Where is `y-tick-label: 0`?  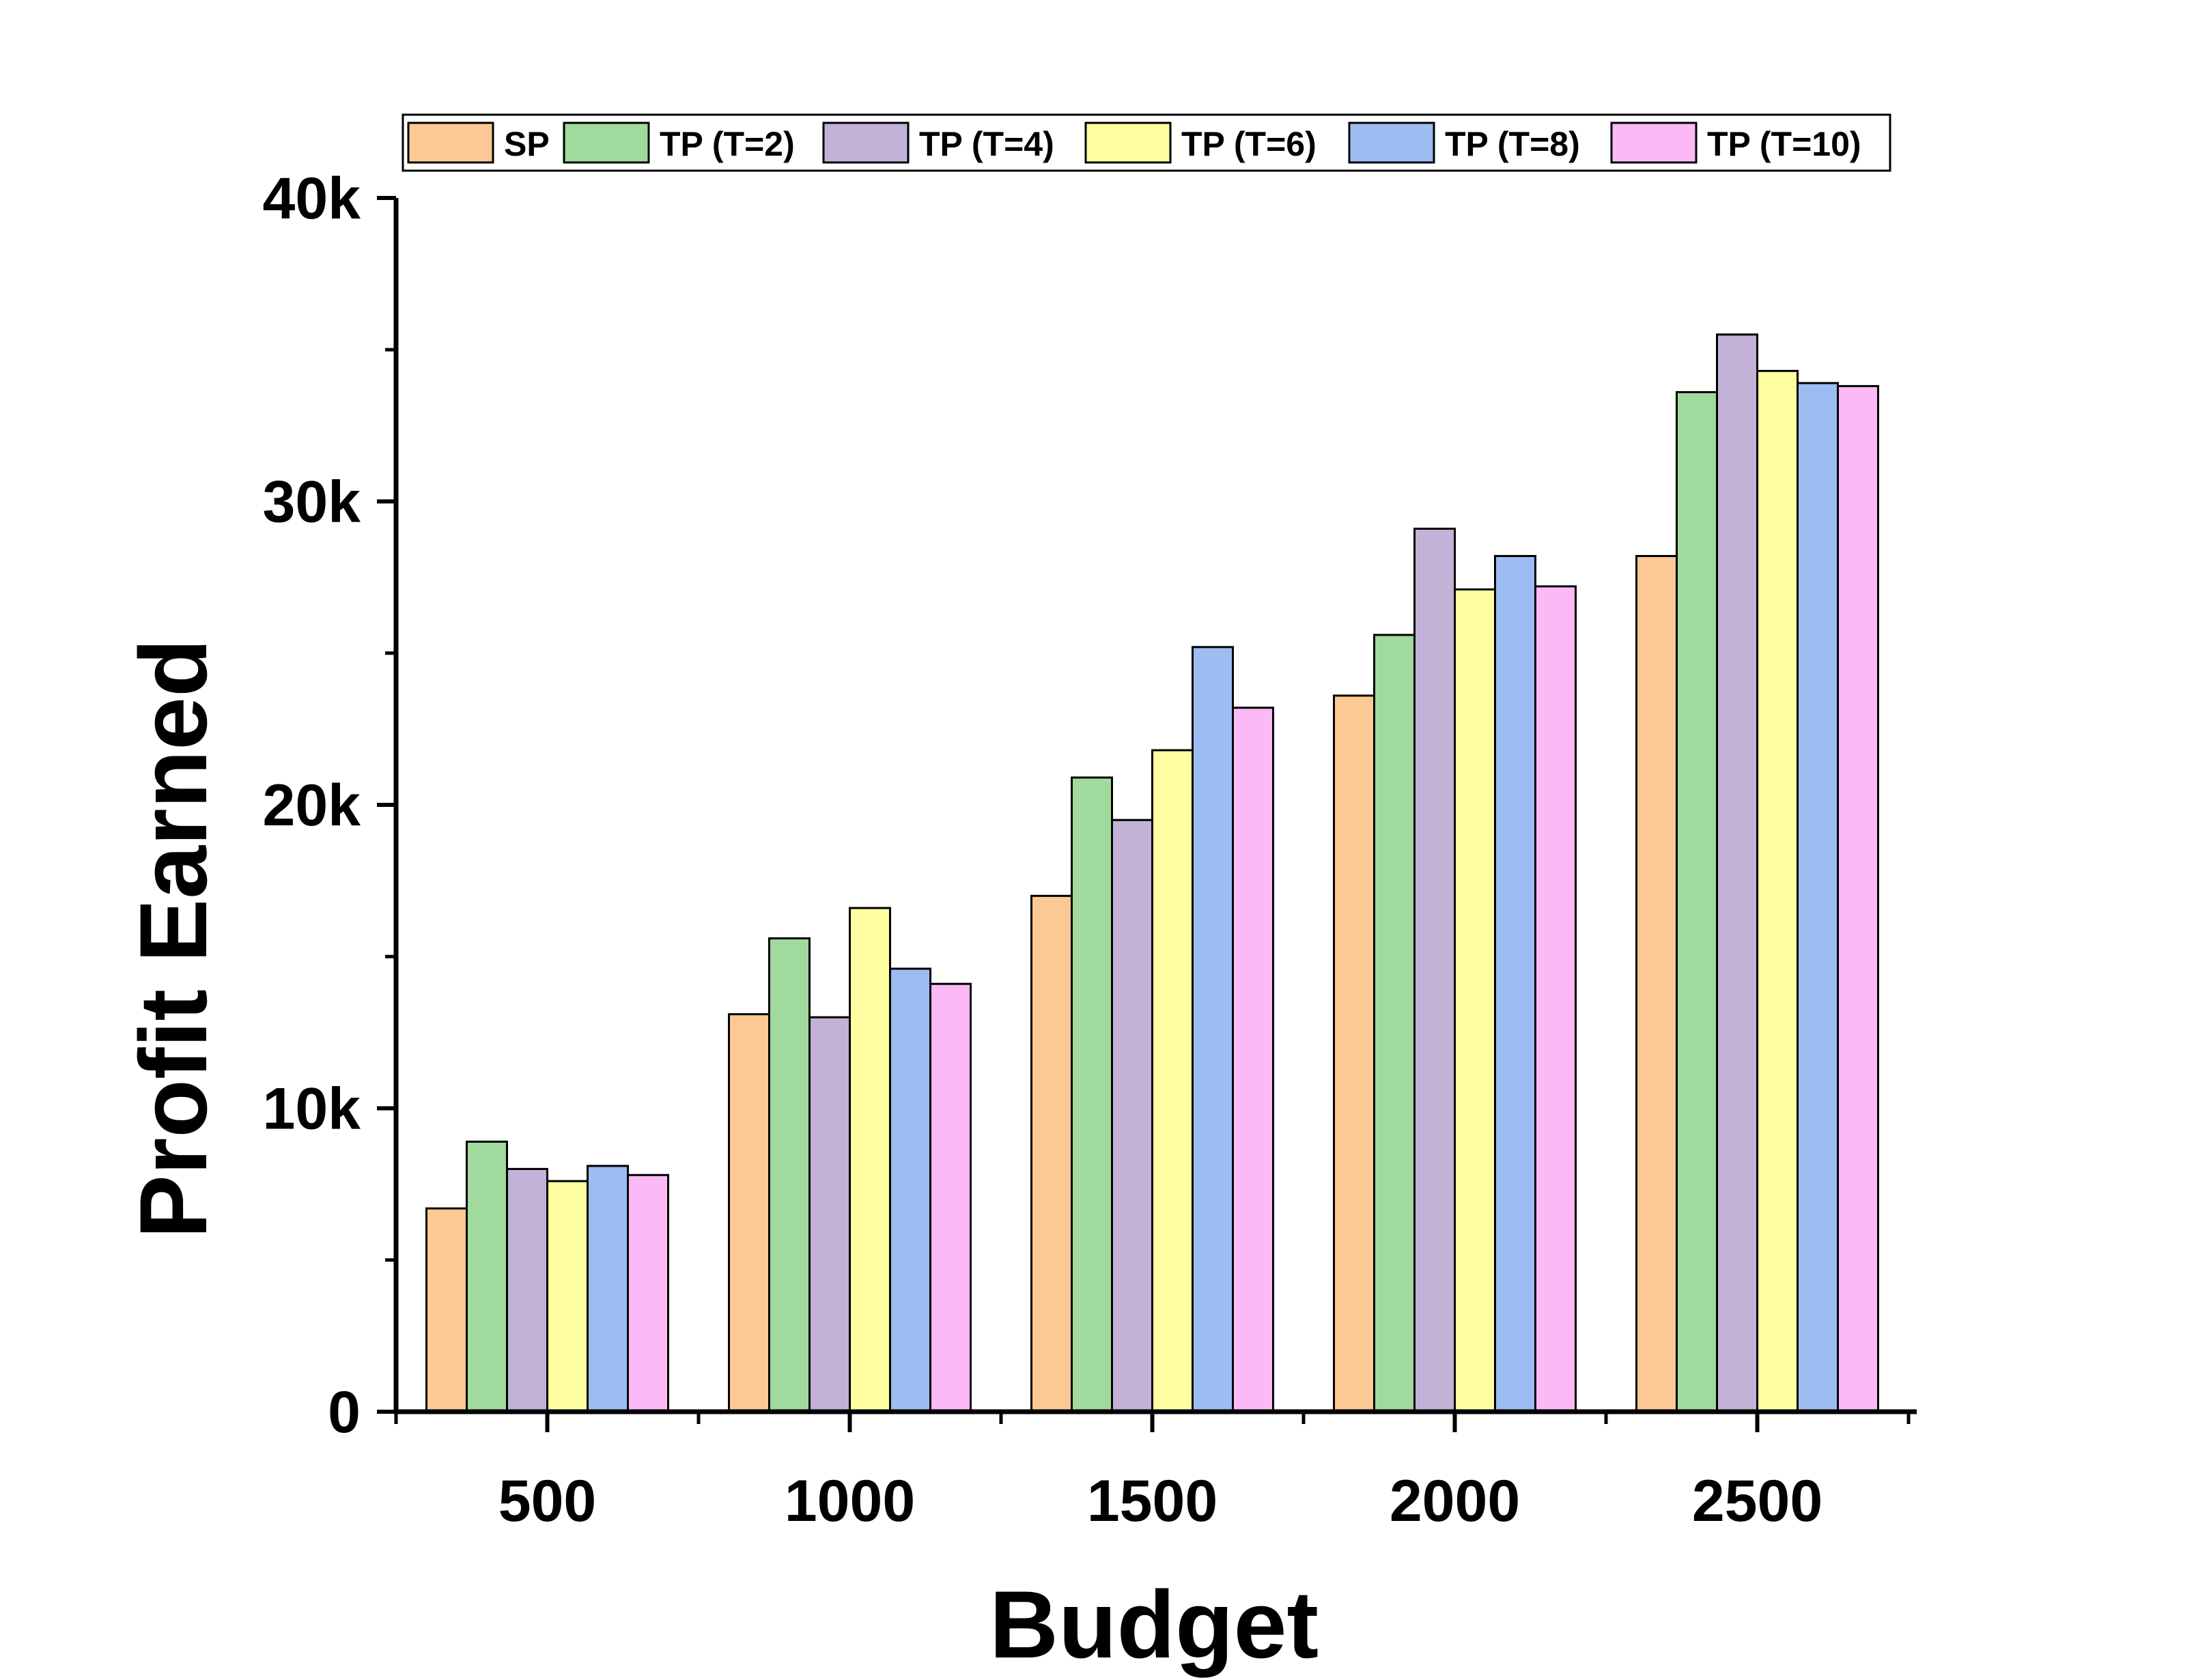
y-tick-label: 0 is located at coordinates (344, 1412).